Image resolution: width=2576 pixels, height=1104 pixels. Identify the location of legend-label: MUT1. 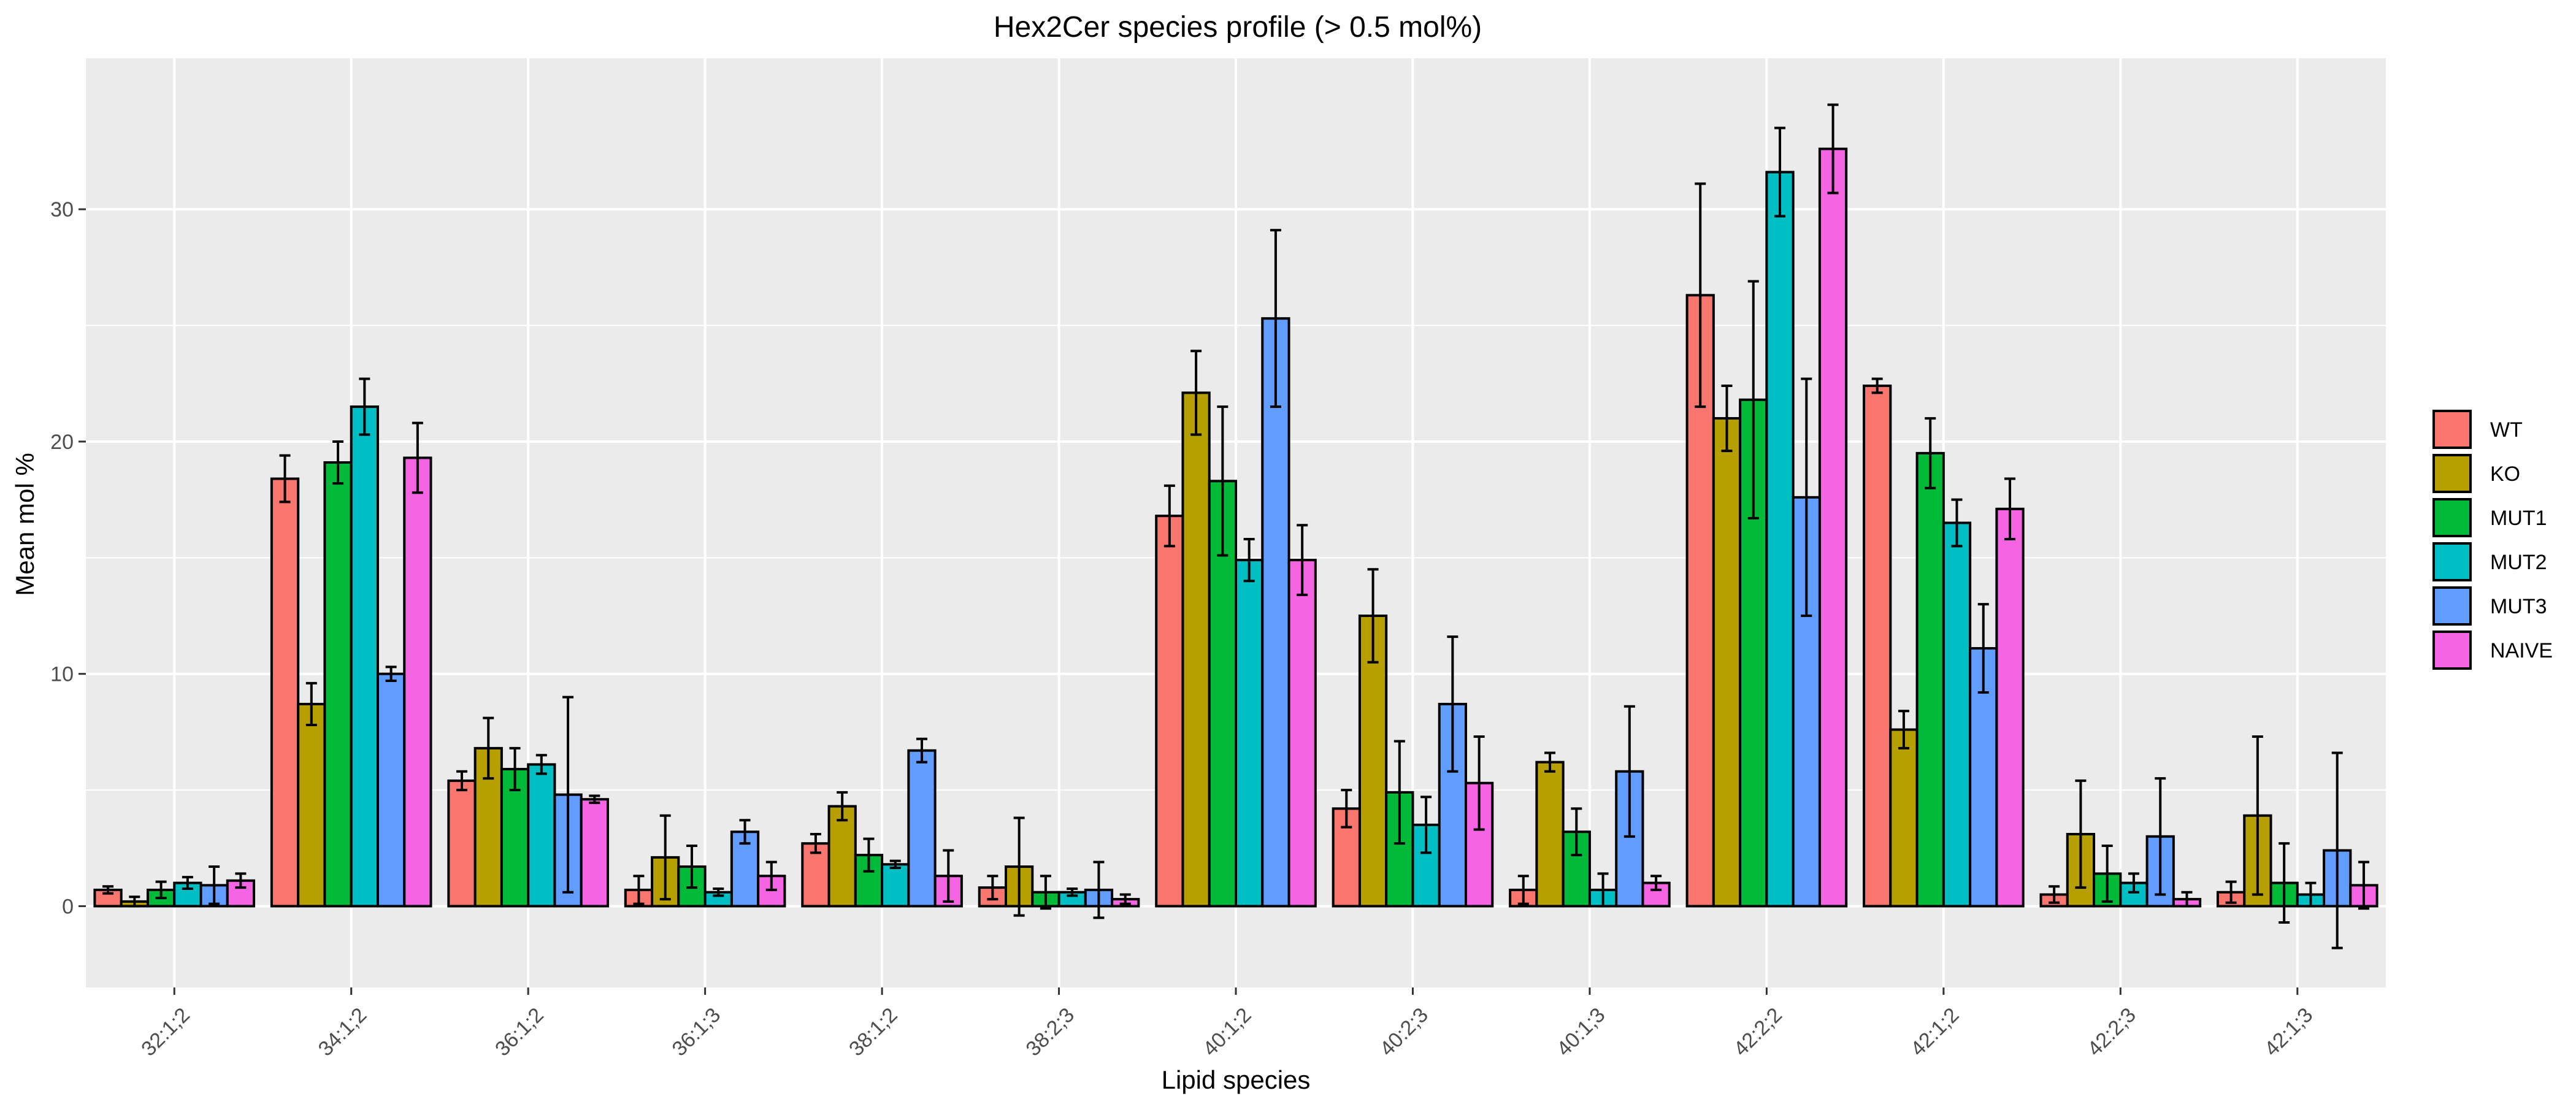
(2518, 518).